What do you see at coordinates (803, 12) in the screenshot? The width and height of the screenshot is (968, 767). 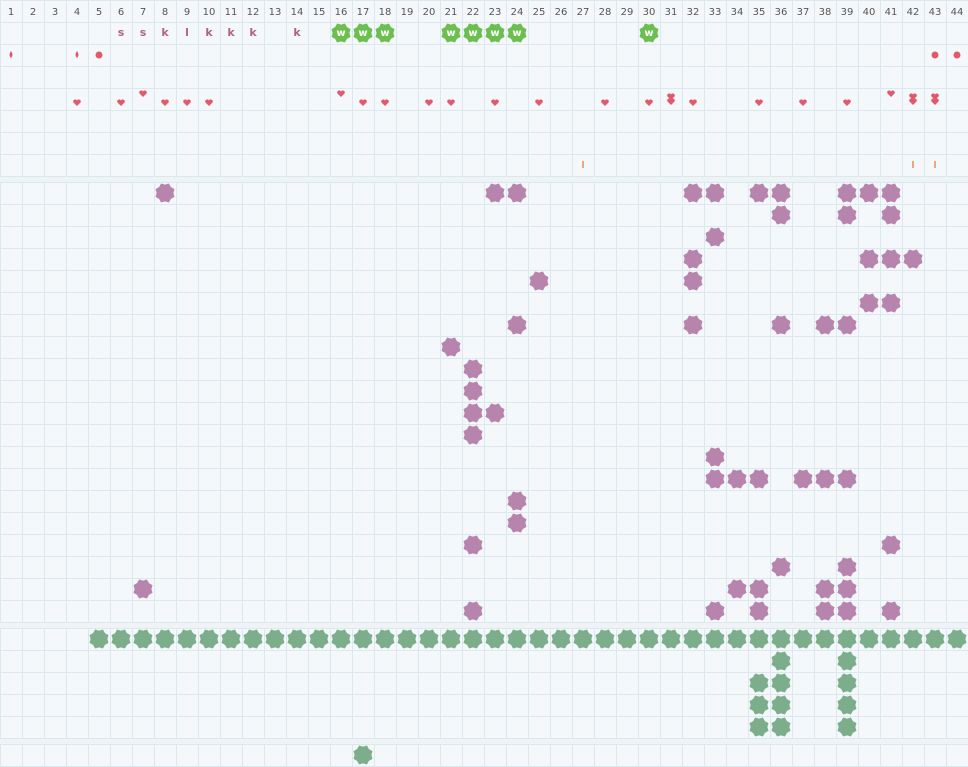 I see `day-number: 37` at bounding box center [803, 12].